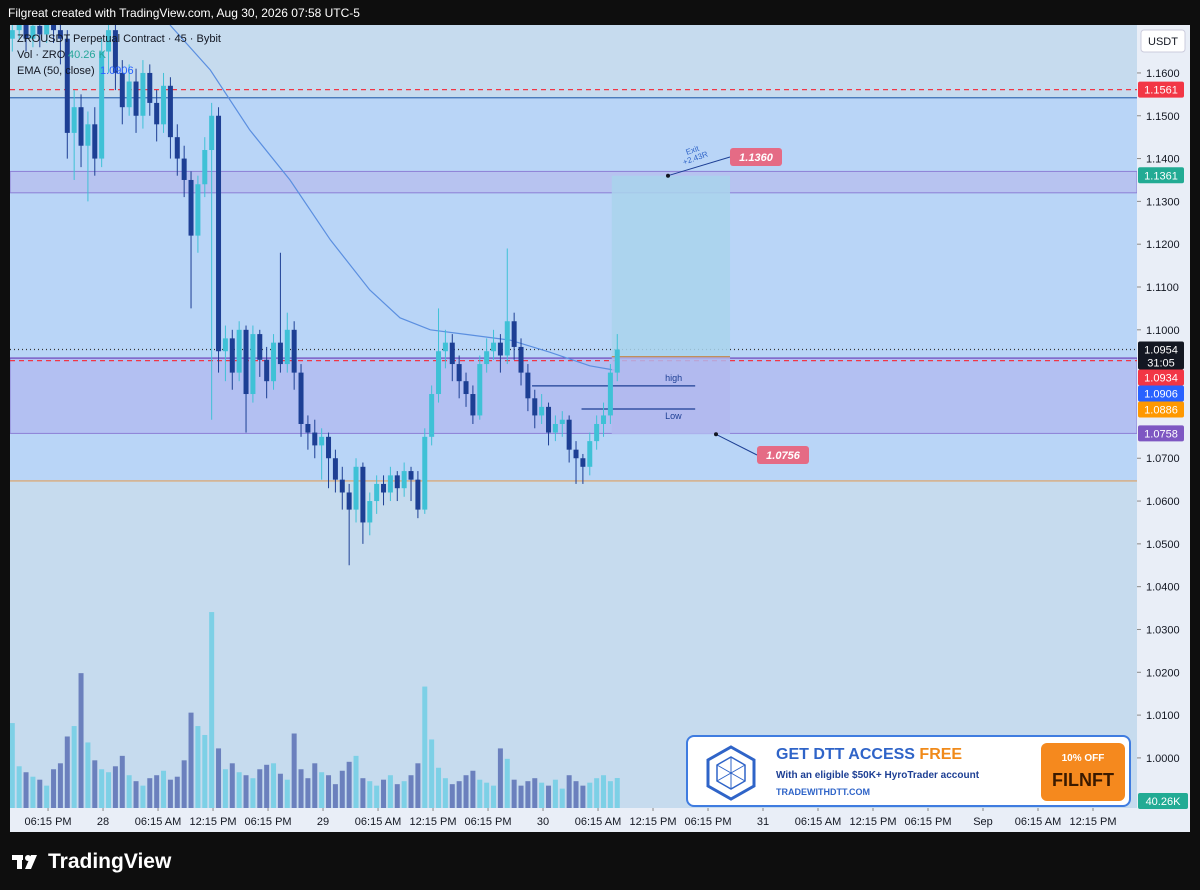  What do you see at coordinates (756, 158) in the screenshot?
I see `target-label: 1.1360` at bounding box center [756, 158].